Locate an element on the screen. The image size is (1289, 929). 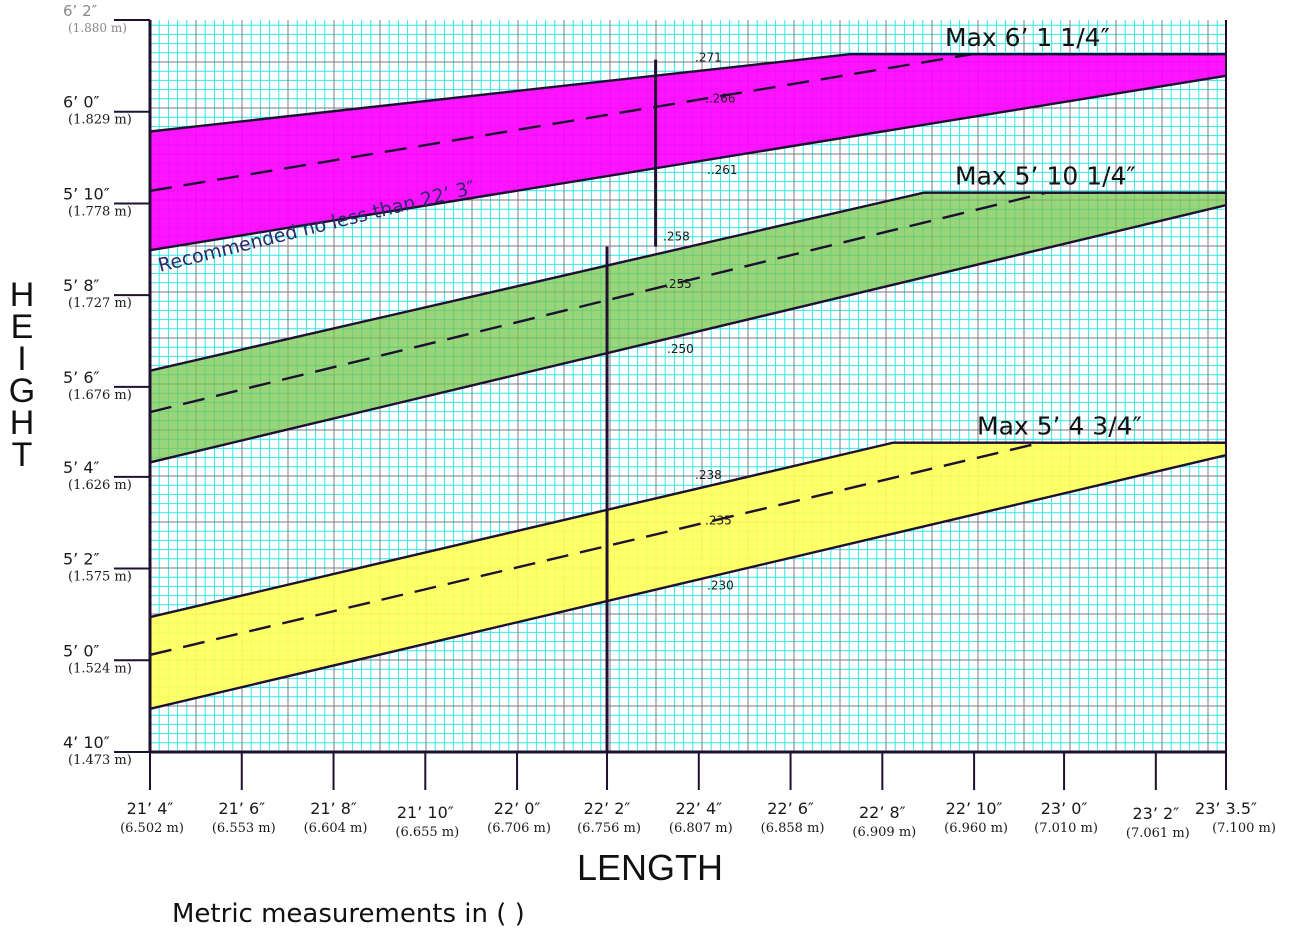
y-tick-metric: (1.676 m) is located at coordinates (100, 395).